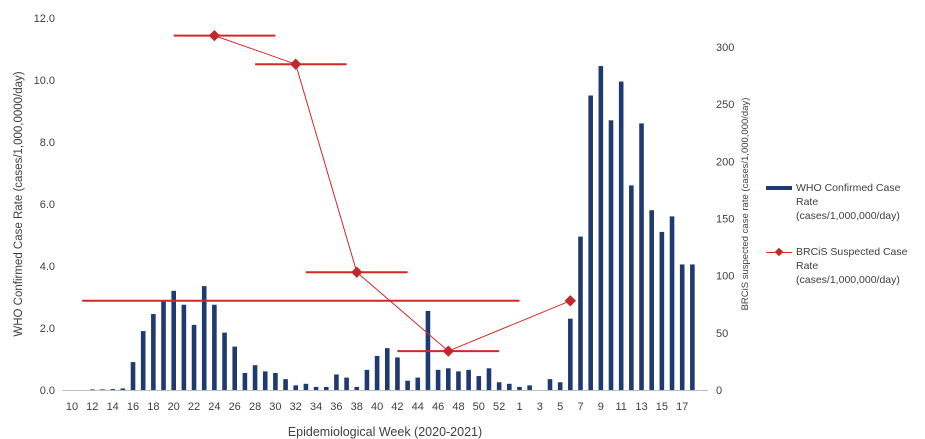 The width and height of the screenshot is (925, 439). I want to click on left-tick-label: 2.0, so click(47, 329).